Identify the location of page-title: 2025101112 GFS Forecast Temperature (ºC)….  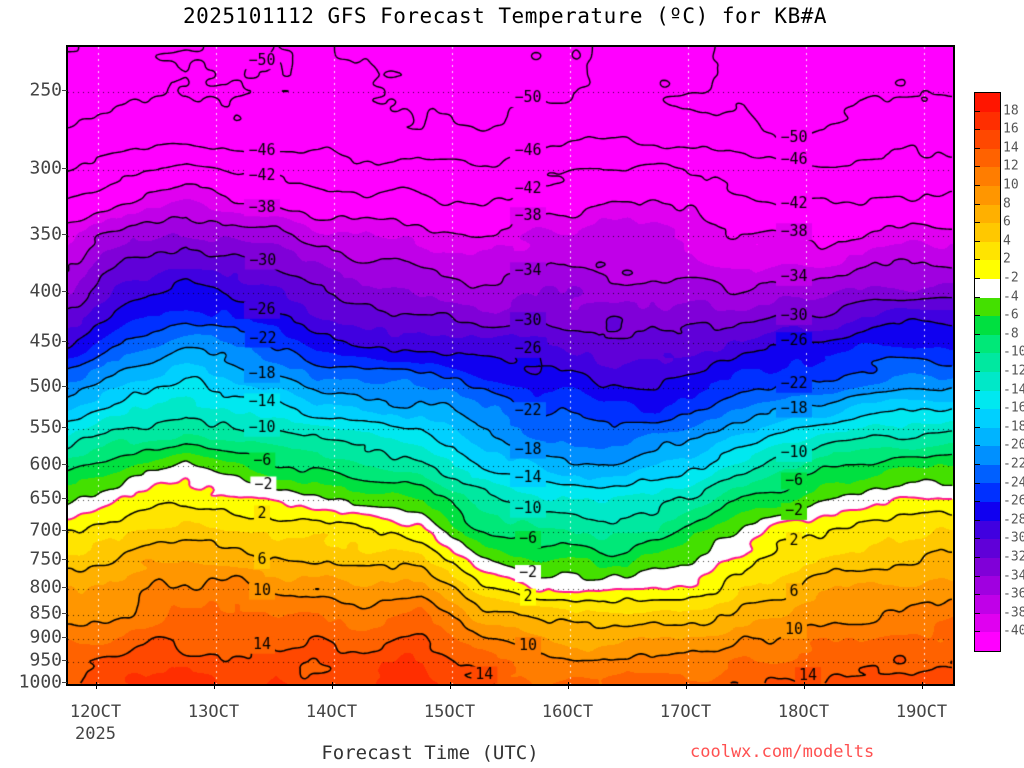
(504, 16).